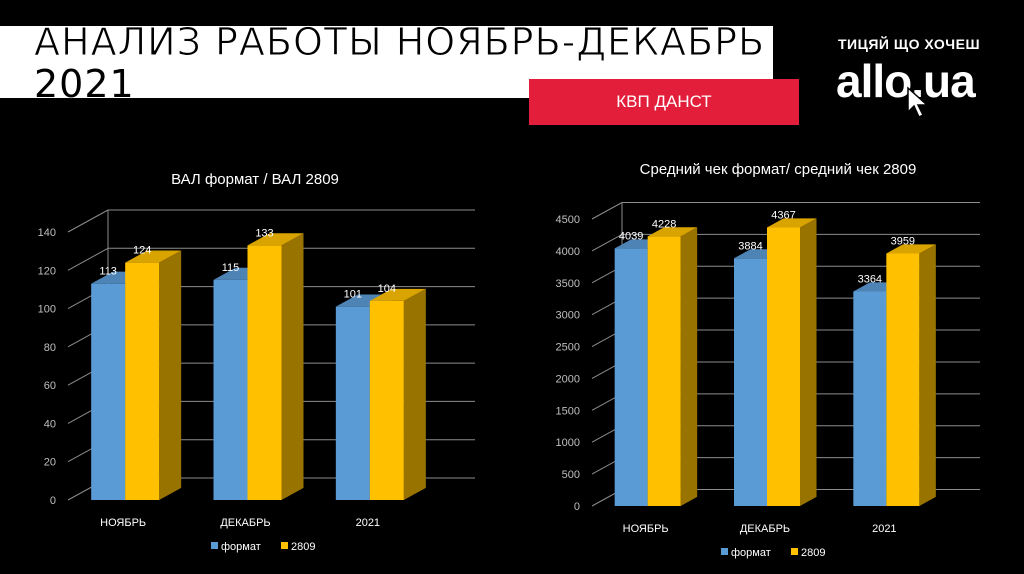 This screenshot has height=574, width=1024. I want to click on y-tick-label: 20, so click(50, 463).